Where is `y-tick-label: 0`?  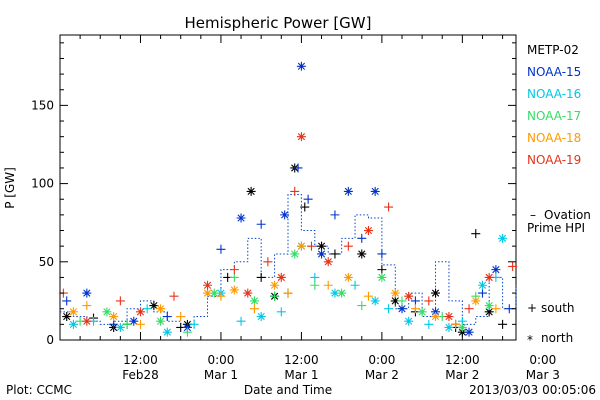
y-tick-label: 0 is located at coordinates (50, 340).